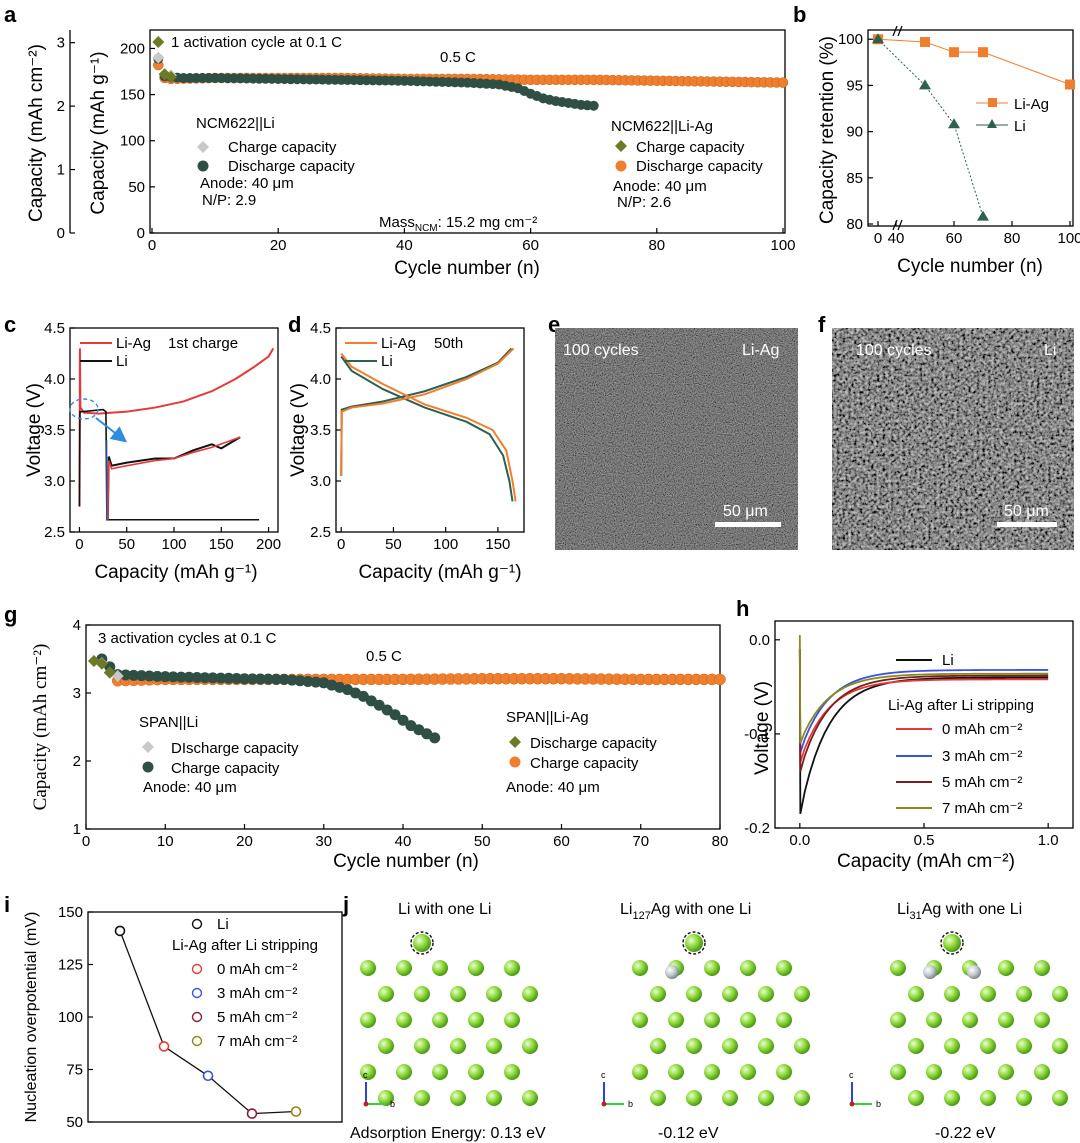  I want to click on h-xtick-label: 0.0, so click(799, 840).